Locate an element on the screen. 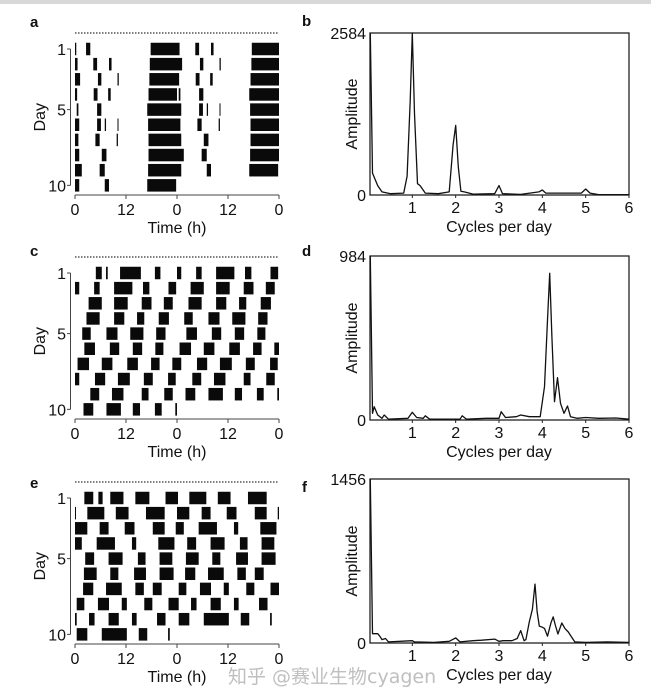  x-axis-label: Cycles per day is located at coordinates (499, 227).